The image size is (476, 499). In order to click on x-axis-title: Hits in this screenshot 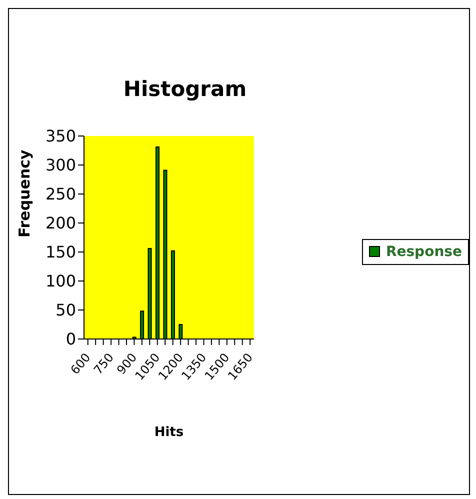, I will do `click(169, 432)`.